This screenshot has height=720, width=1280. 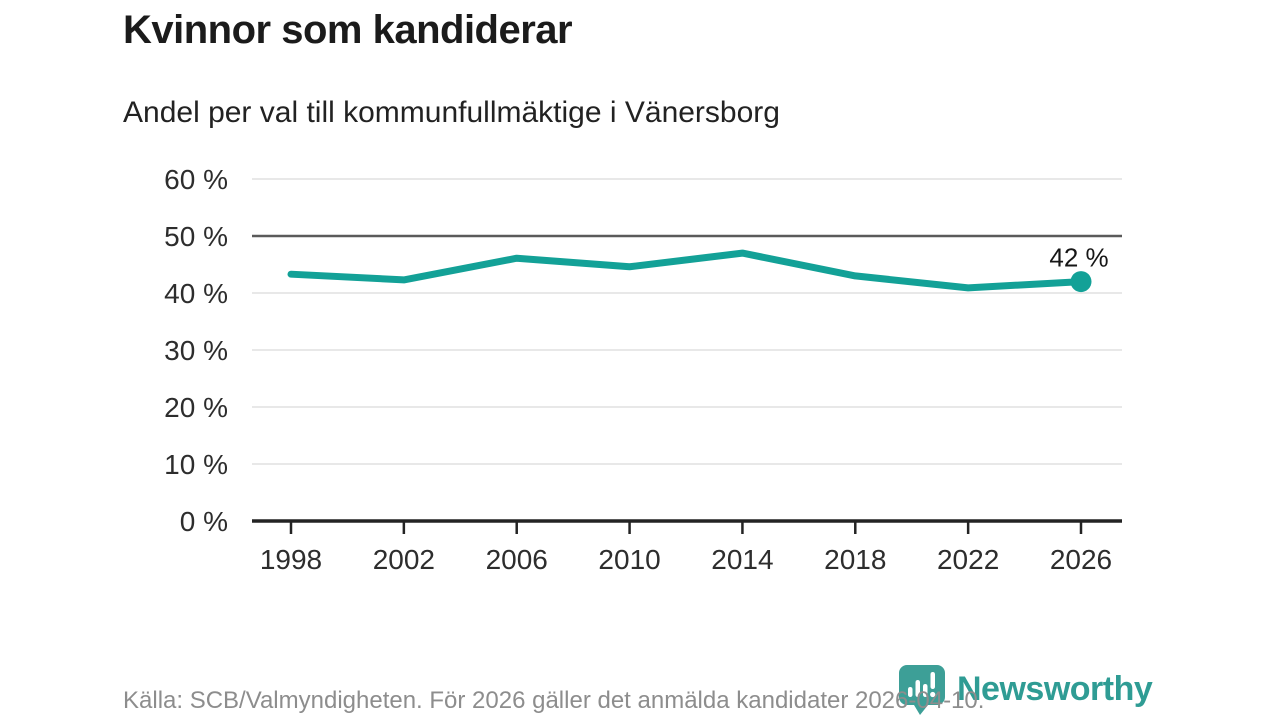 I want to click on x-axis-tick-label: 2022, so click(x=968, y=559).